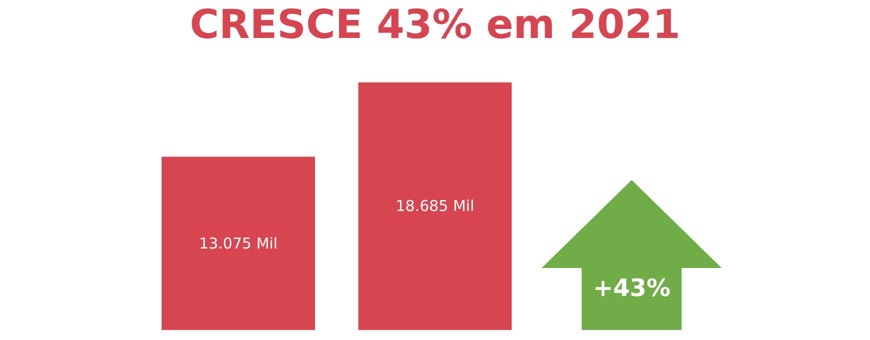  Describe the element at coordinates (632, 288) in the screenshot. I see `text: +43%` at that location.